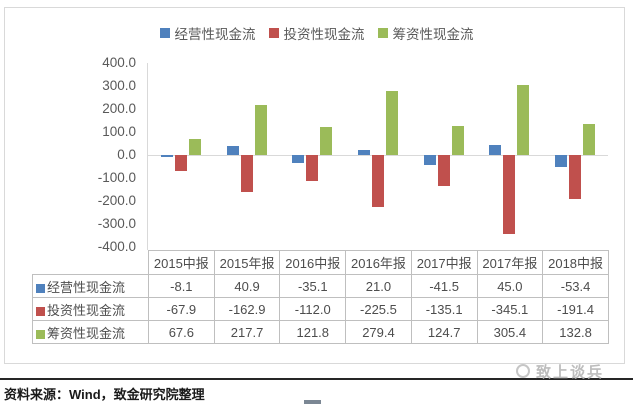  What do you see at coordinates (126, 154) in the screenshot?
I see `y-tick-label: 0.0` at bounding box center [126, 154].